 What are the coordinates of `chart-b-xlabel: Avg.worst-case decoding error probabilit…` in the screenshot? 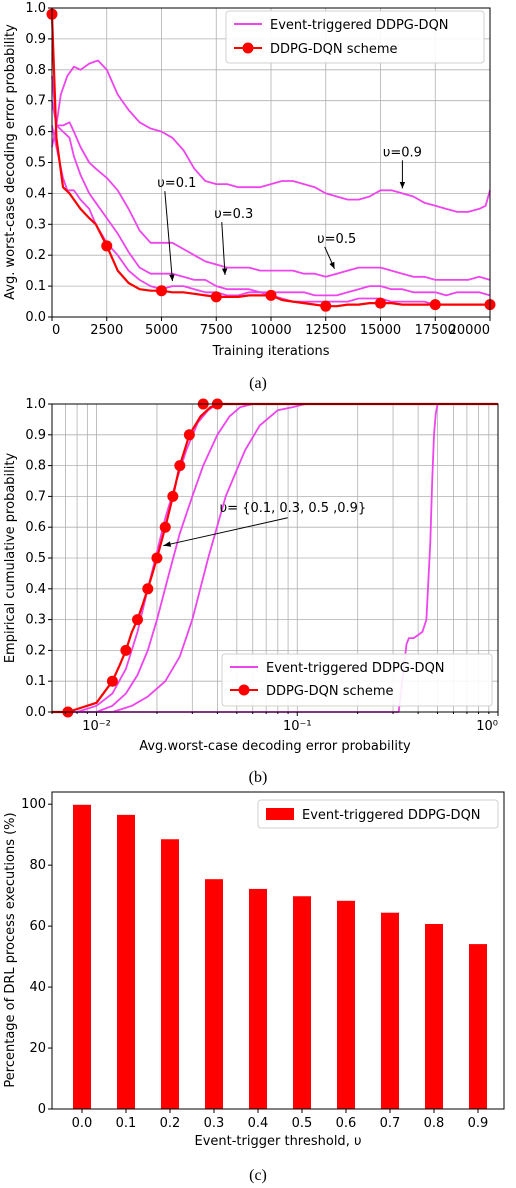 It's located at (275, 746).